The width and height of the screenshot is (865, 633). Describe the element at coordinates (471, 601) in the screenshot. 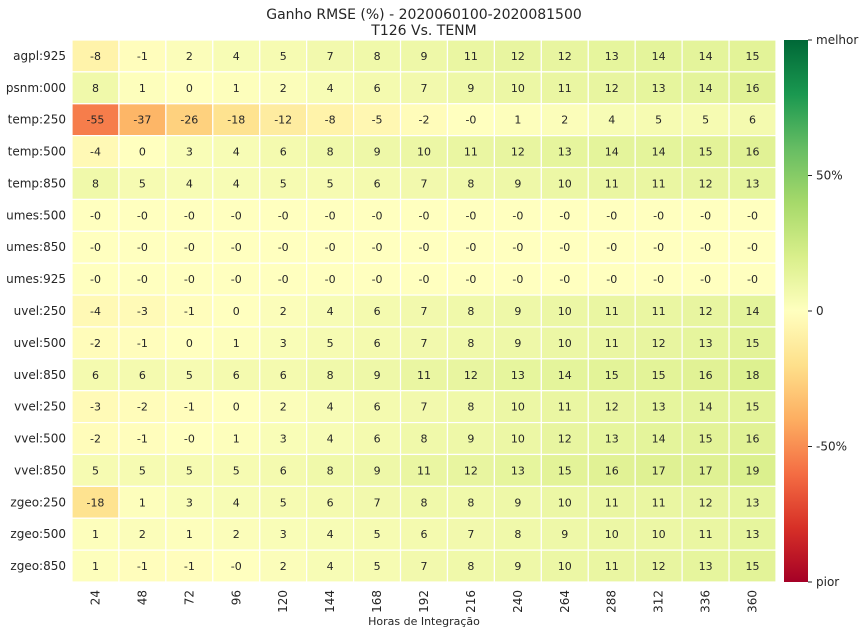

I see `column-tick-label: 216` at that location.